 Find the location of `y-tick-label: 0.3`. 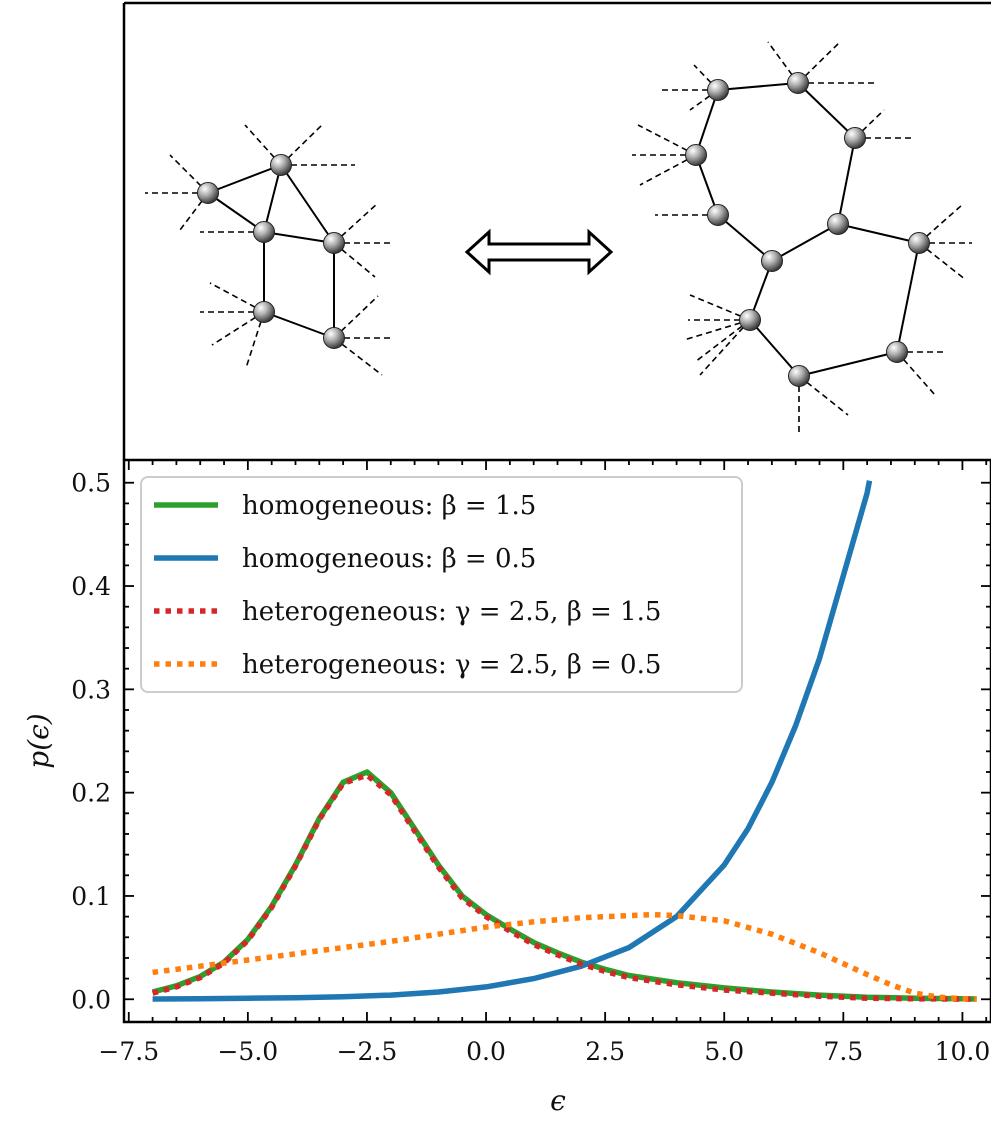

y-tick-label: 0.3 is located at coordinates (91, 689).